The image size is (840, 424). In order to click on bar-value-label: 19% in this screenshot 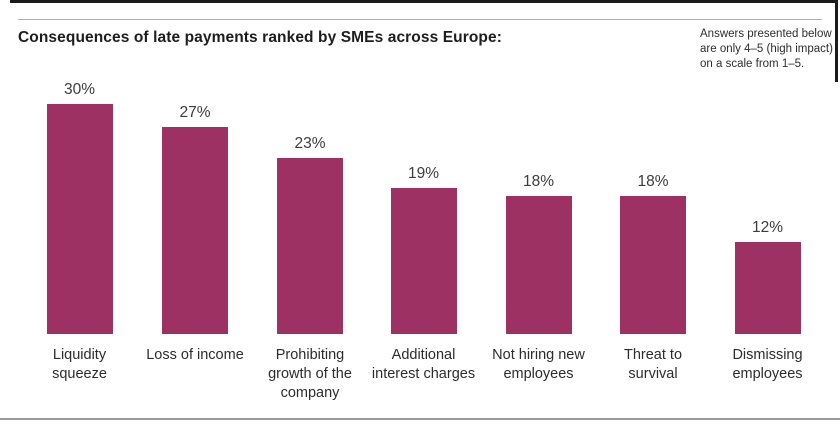, I will do `click(423, 173)`.